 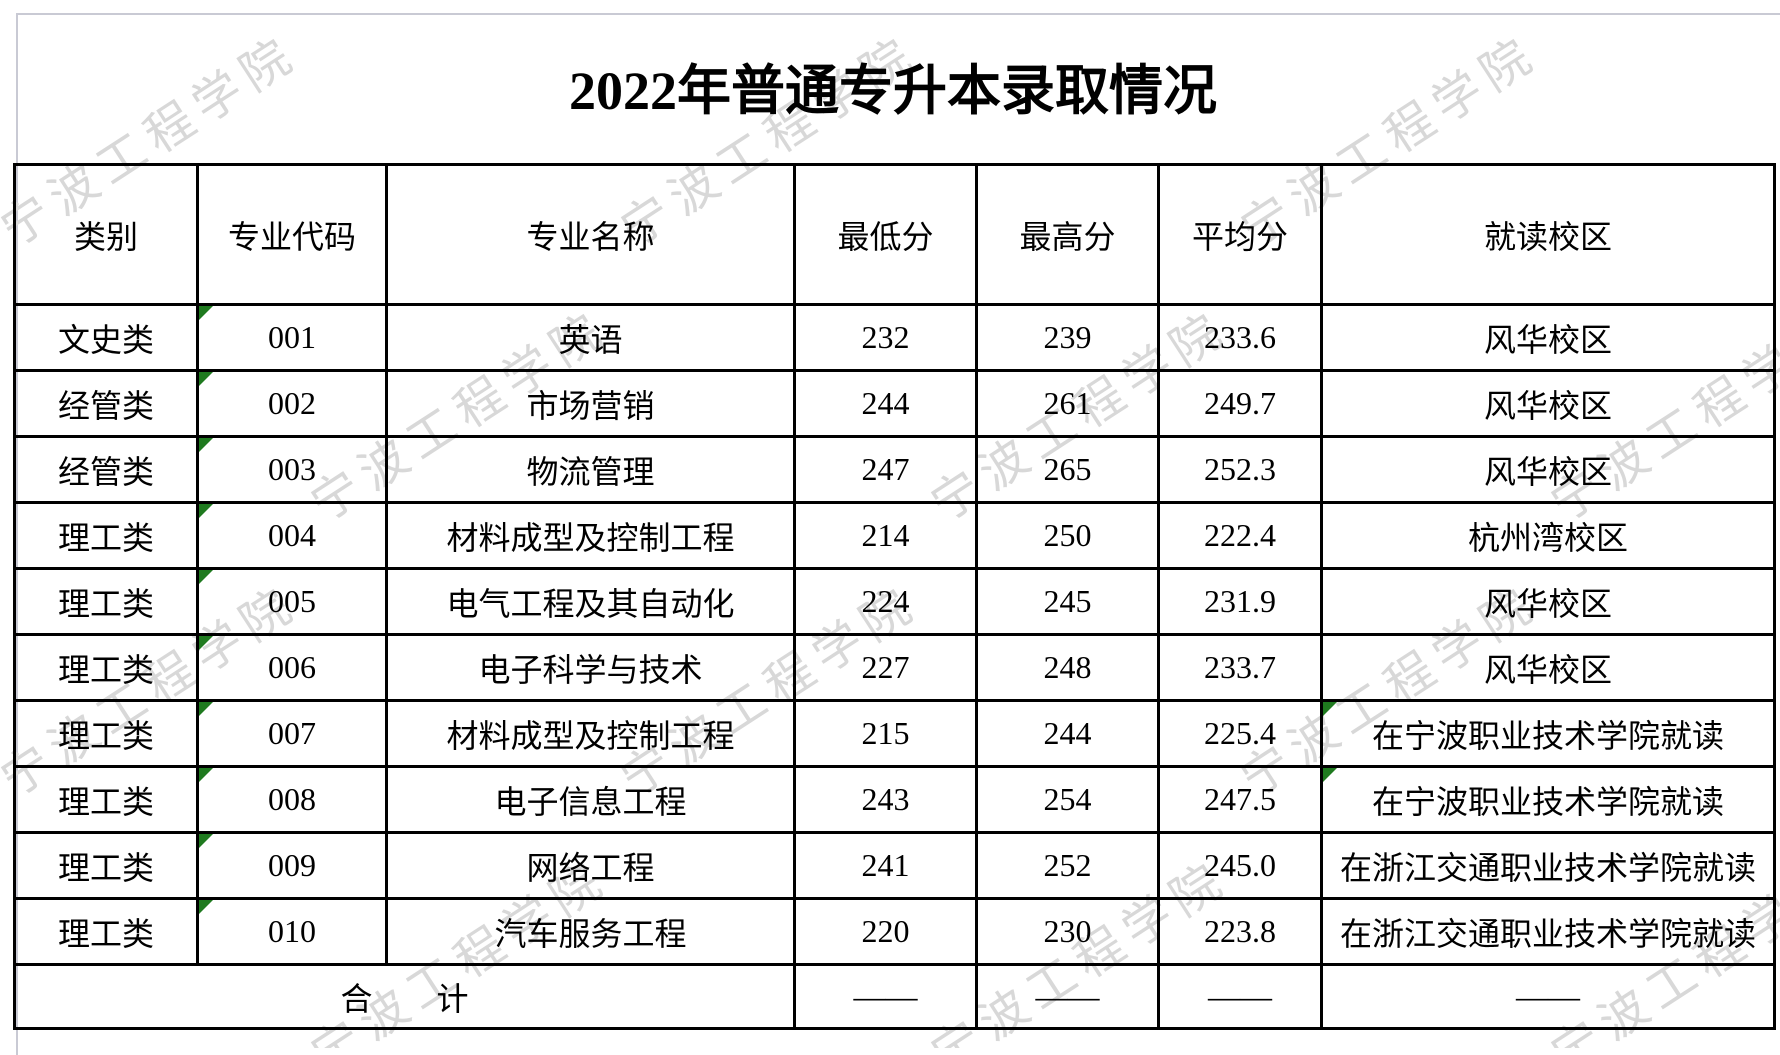 I want to click on cell-min-score: 244, so click(x=885, y=403).